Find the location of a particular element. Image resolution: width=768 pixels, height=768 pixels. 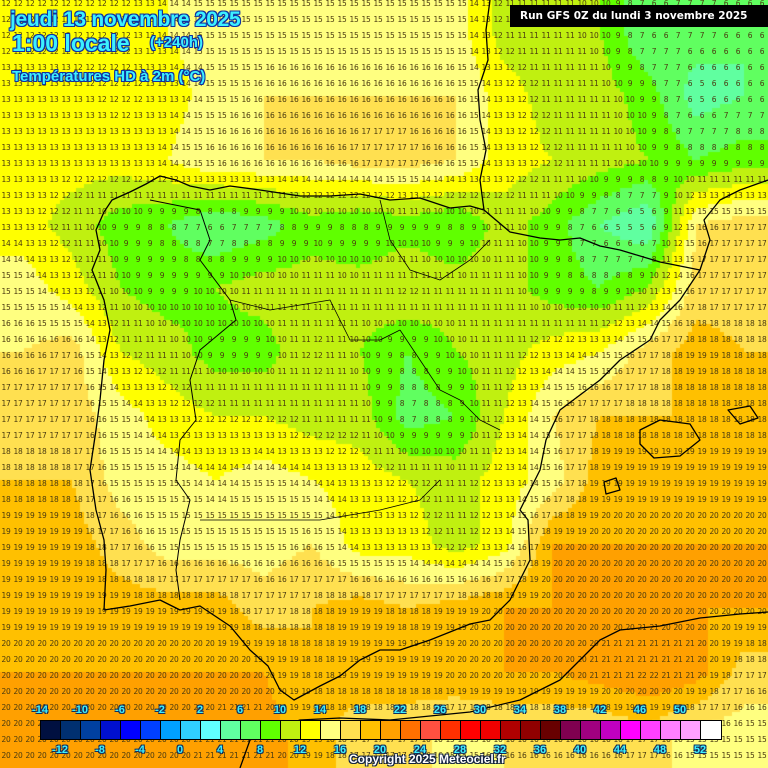

copyright-notice: Copyright 2025 Meteociel.fr is located at coordinates (427, 759).